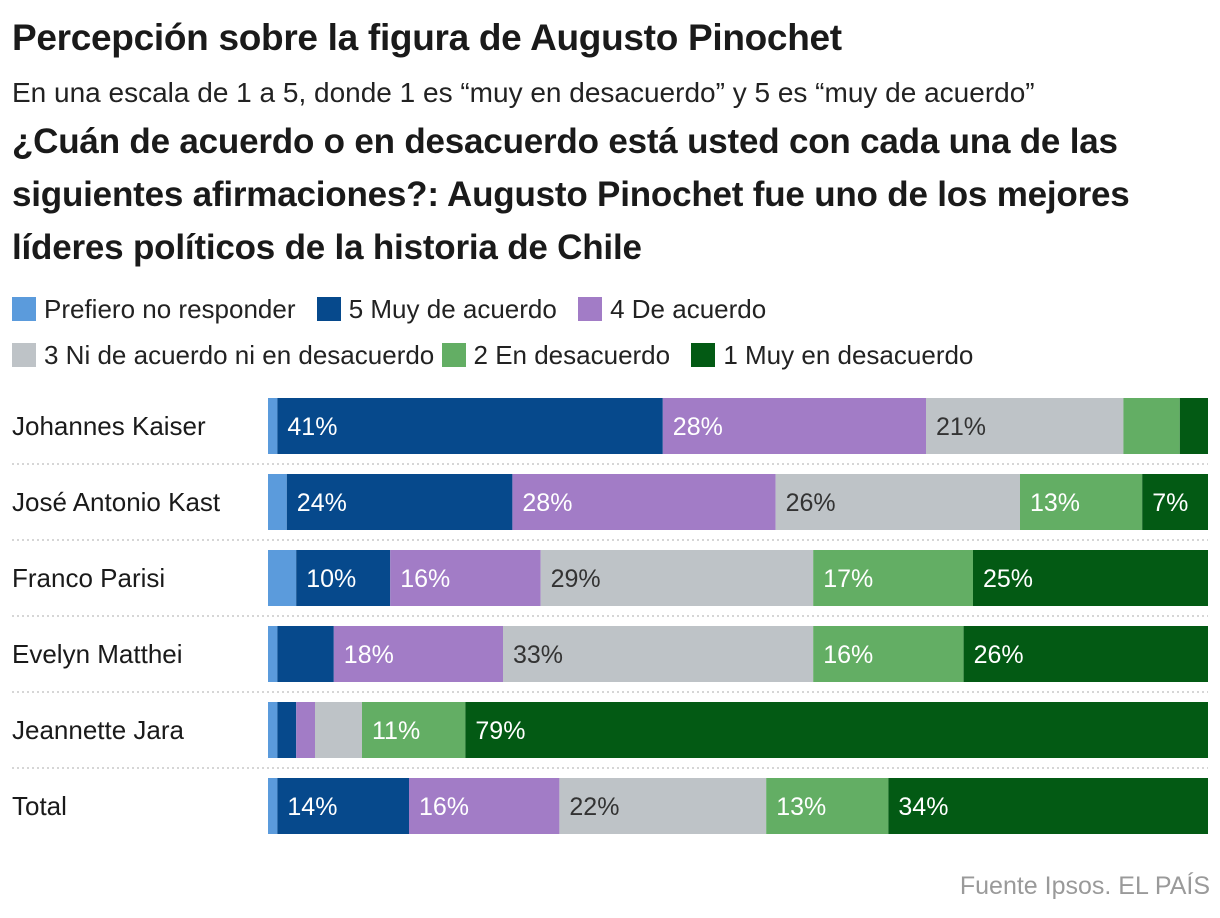 The image size is (1220, 918). What do you see at coordinates (484, 806) in the screenshot?
I see `bar-segment-total-4-de-acuerdo` at bounding box center [484, 806].